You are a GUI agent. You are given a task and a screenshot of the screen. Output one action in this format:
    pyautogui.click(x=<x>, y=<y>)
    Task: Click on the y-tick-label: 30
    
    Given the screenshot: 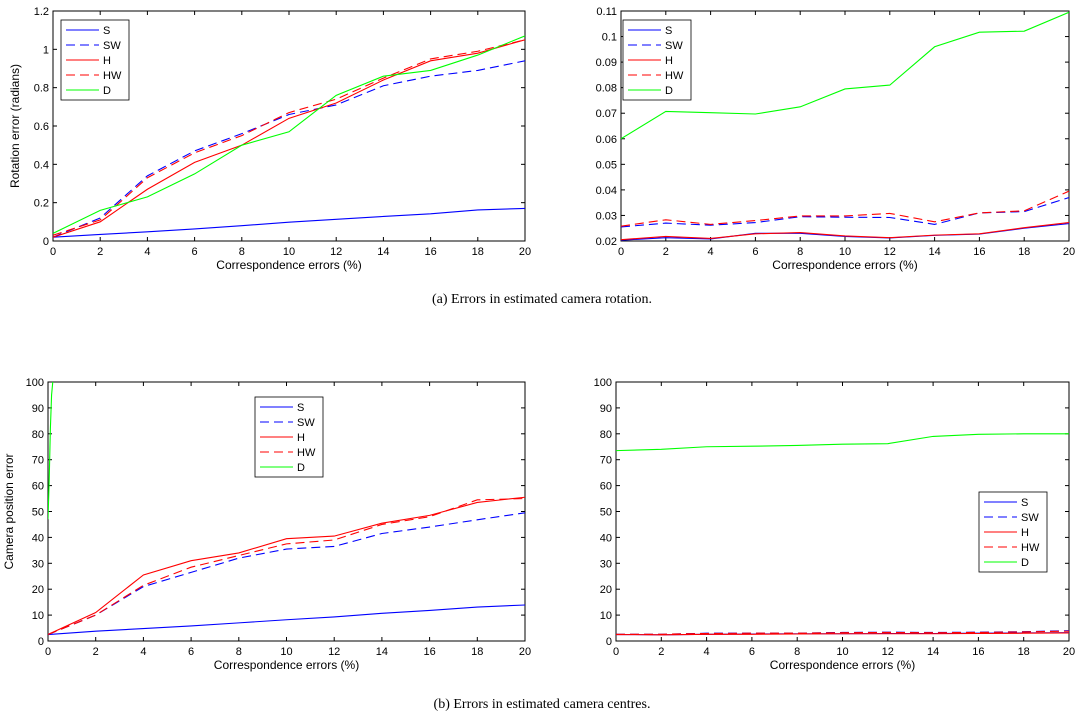 What is the action you would take?
    pyautogui.click(x=38, y=564)
    